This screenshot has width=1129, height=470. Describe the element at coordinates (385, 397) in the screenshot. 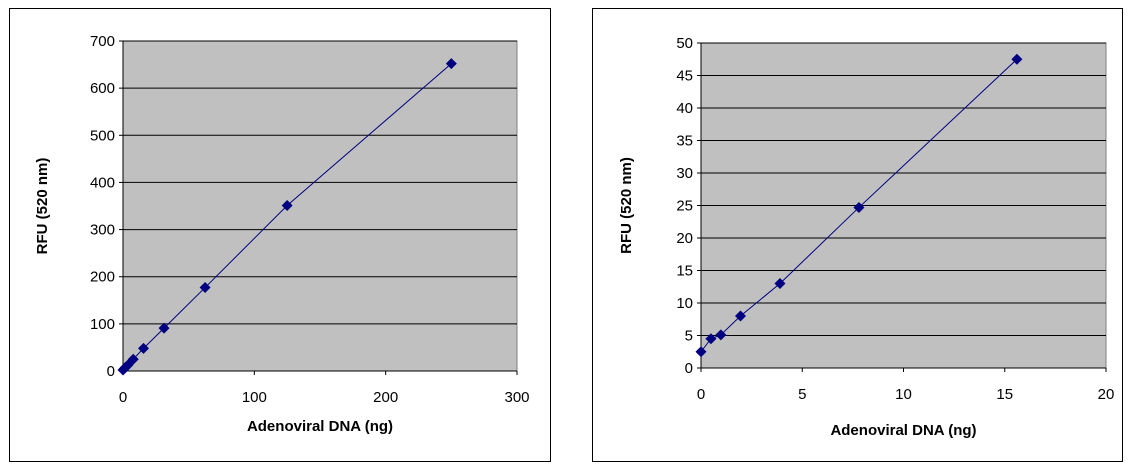

I see `left-x-tick-label: 200` at that location.